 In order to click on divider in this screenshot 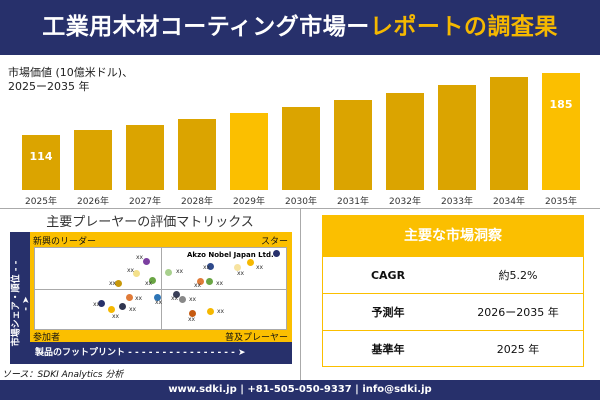, I will do `click(300, 294)`.